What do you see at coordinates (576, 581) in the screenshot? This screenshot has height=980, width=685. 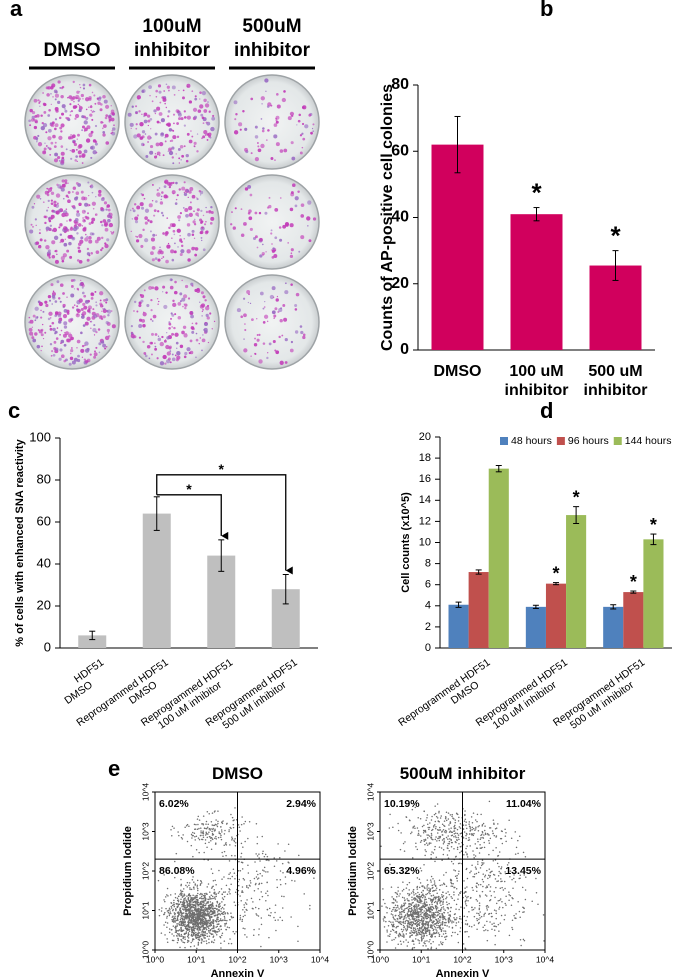 I see `bar` at bounding box center [576, 581].